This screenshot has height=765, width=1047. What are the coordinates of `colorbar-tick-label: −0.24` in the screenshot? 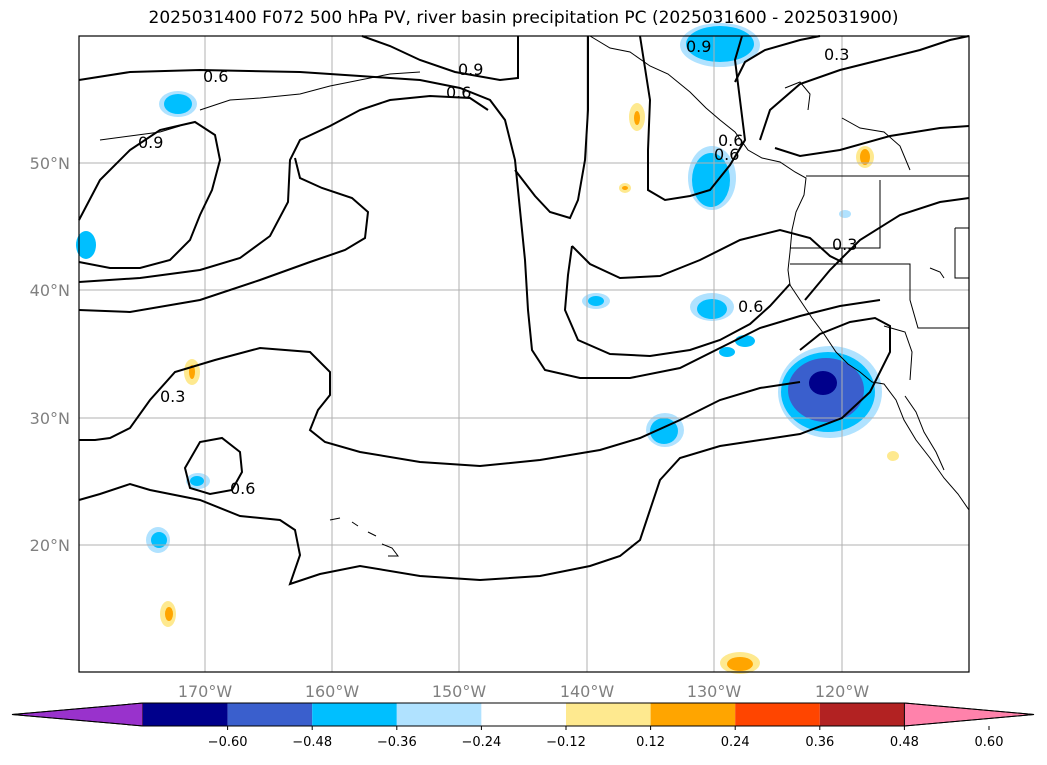 It's located at (481, 742).